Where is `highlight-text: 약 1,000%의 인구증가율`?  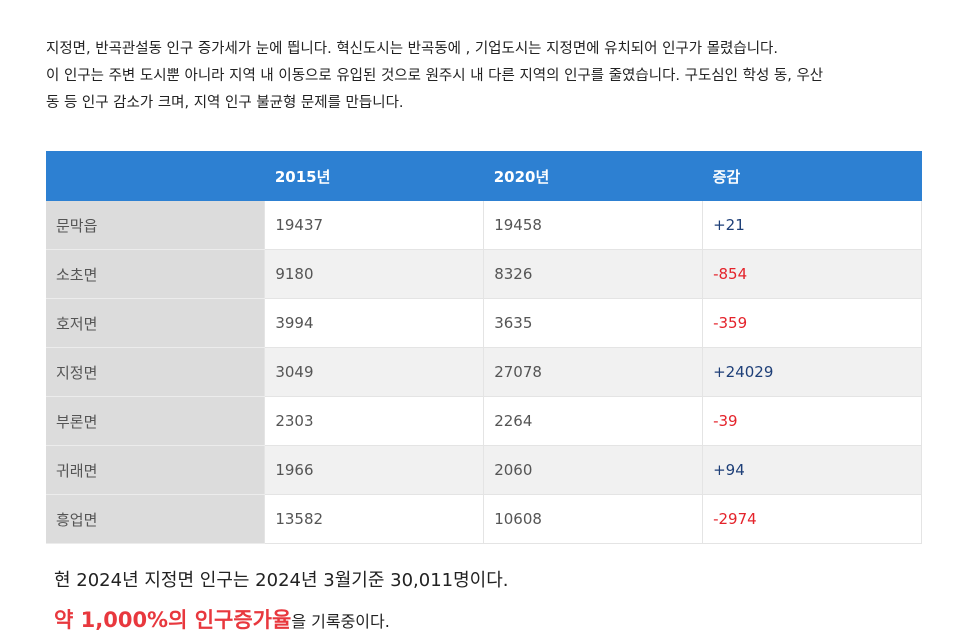
highlight-text: 약 1,000%의 인구증가율 is located at coordinates (173, 620).